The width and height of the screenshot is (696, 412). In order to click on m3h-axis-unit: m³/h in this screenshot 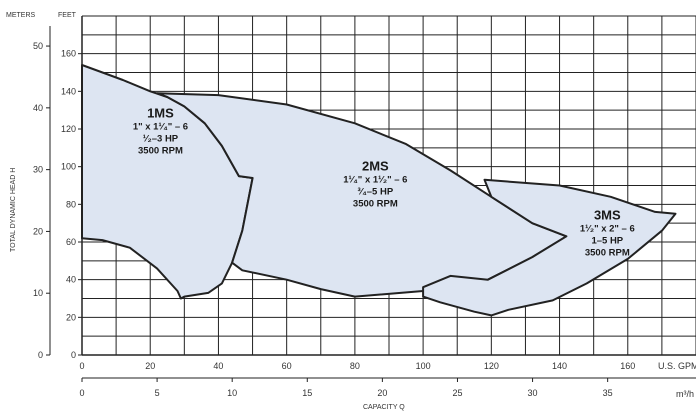, I will do `click(685, 394)`.